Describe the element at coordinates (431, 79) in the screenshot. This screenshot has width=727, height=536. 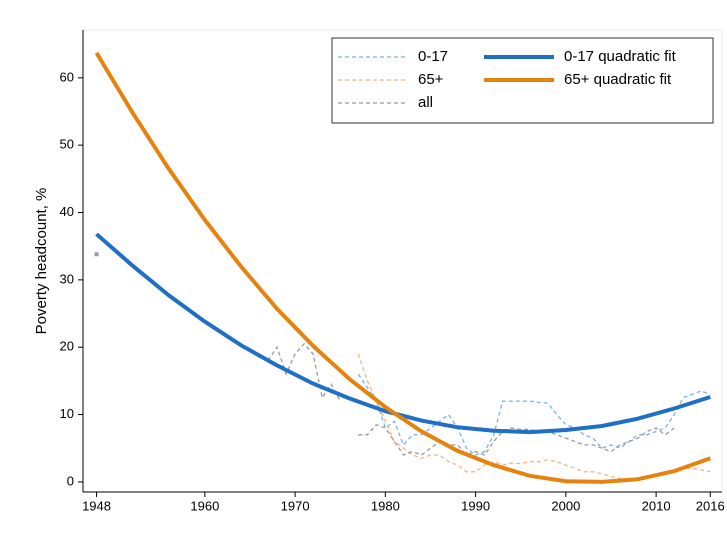
I see `legend-label: 65+` at that location.